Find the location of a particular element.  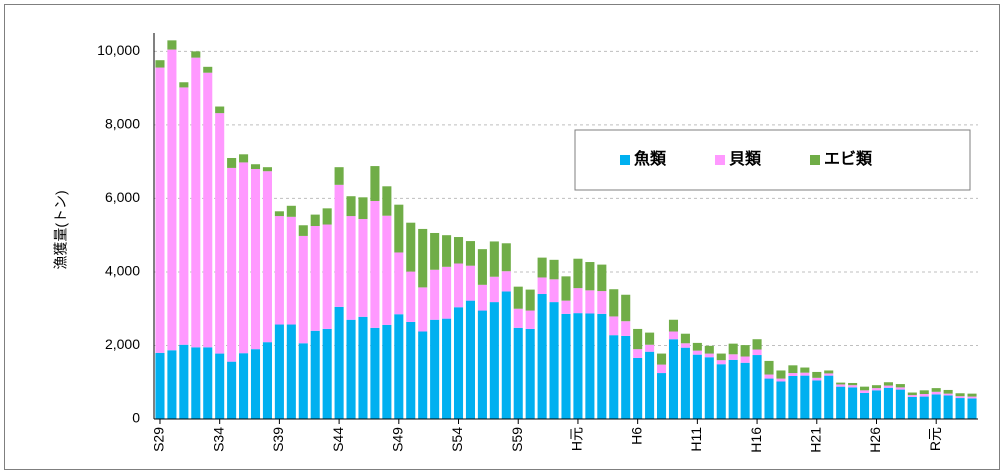

x-tick-label: H26 is located at coordinates (875, 440).